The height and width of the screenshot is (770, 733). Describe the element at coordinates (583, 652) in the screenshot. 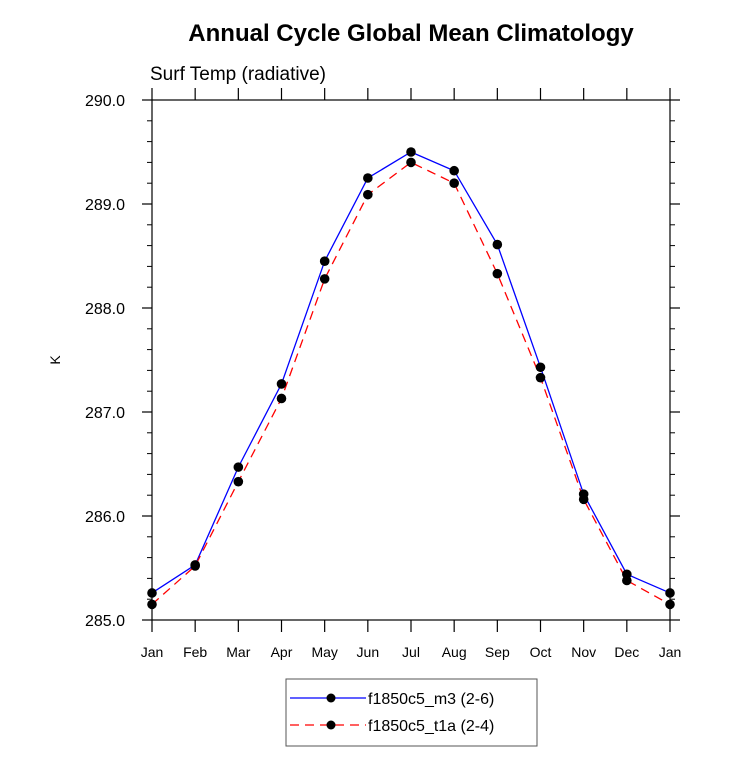

I see `x-tick-label: Nov` at that location.